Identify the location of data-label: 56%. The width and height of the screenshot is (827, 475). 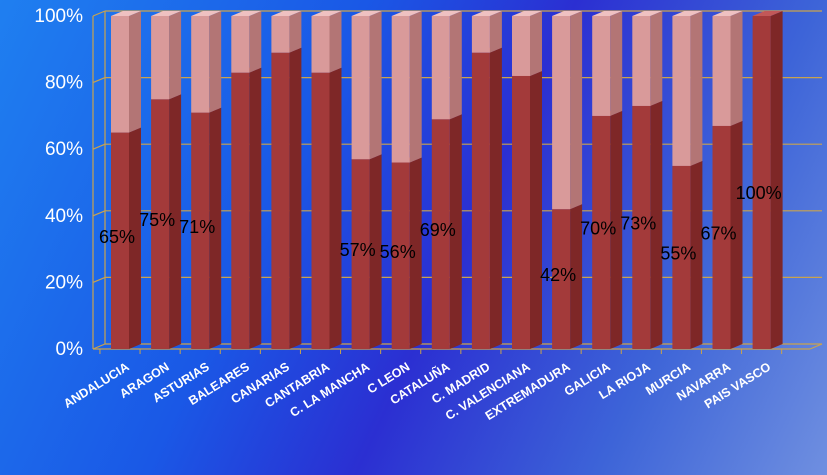
(398, 252).